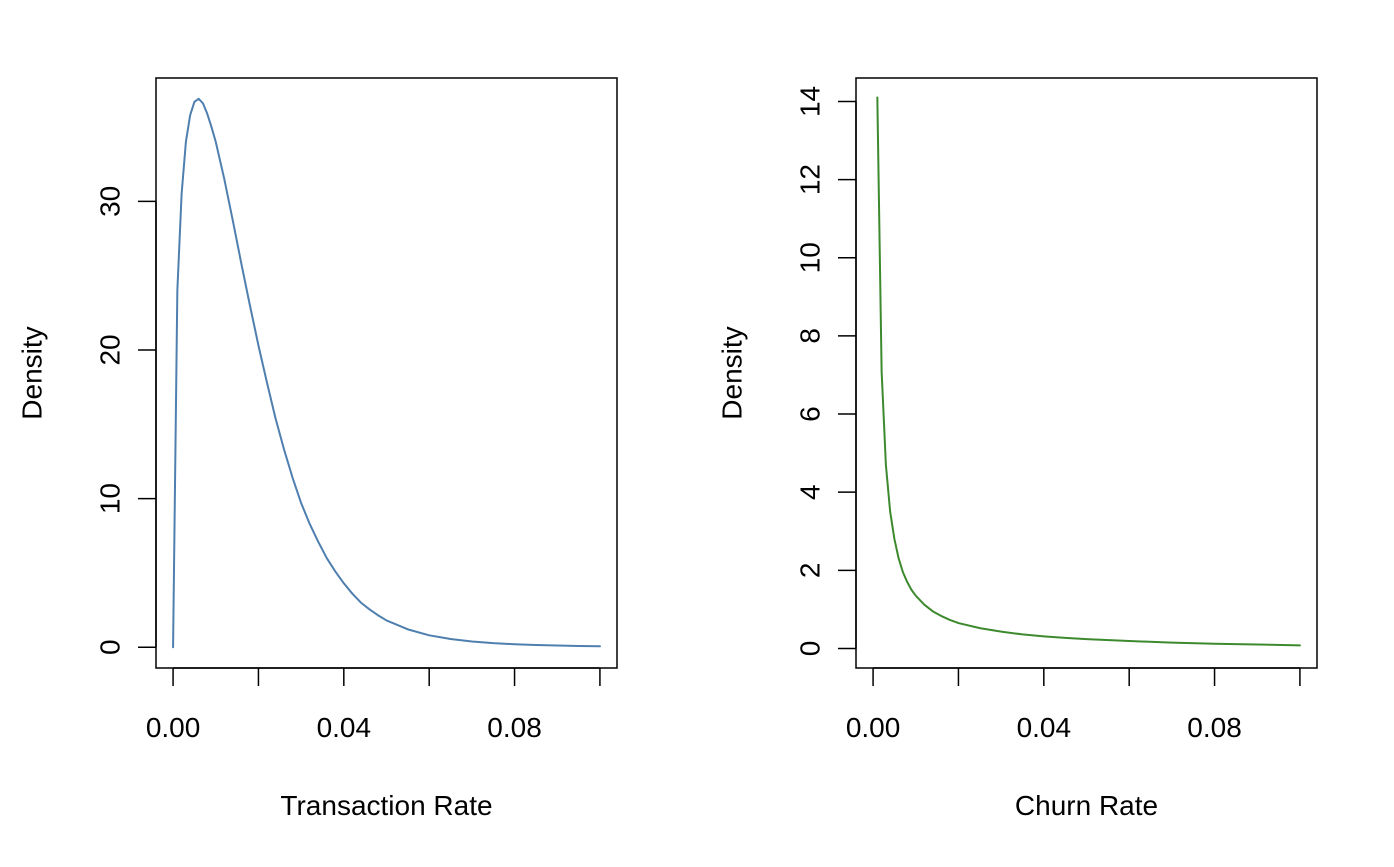  What do you see at coordinates (109, 349) in the screenshot?
I see `y-tick-label: 20` at bounding box center [109, 349].